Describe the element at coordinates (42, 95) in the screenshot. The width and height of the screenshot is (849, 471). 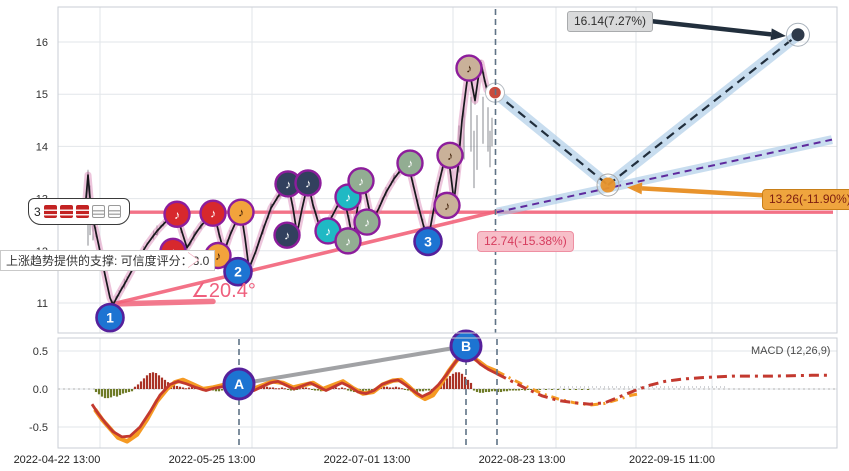
I see `y-axis-tick: 15` at that location.